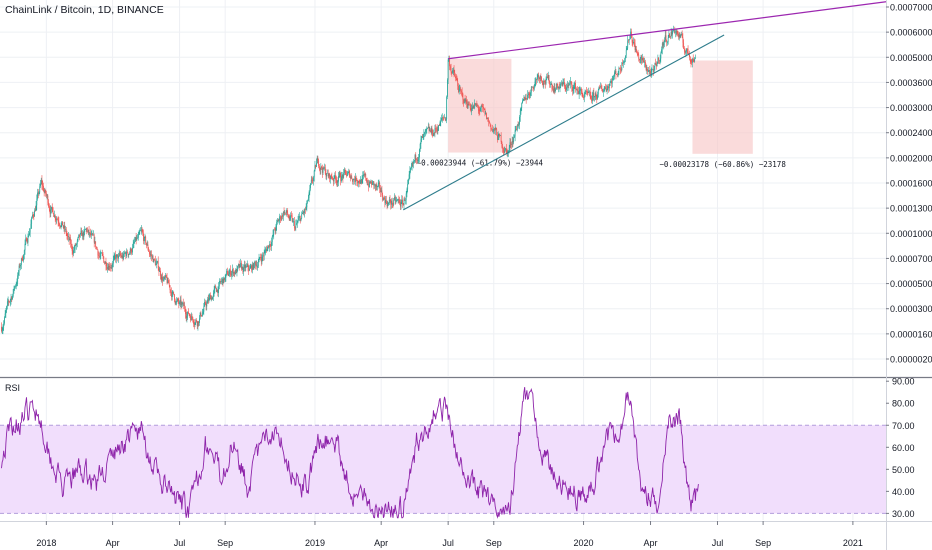 The width and height of the screenshot is (932, 550). I want to click on chart-title: ChainLink / Bitcoin, 1D, BINANCE, so click(84, 10).